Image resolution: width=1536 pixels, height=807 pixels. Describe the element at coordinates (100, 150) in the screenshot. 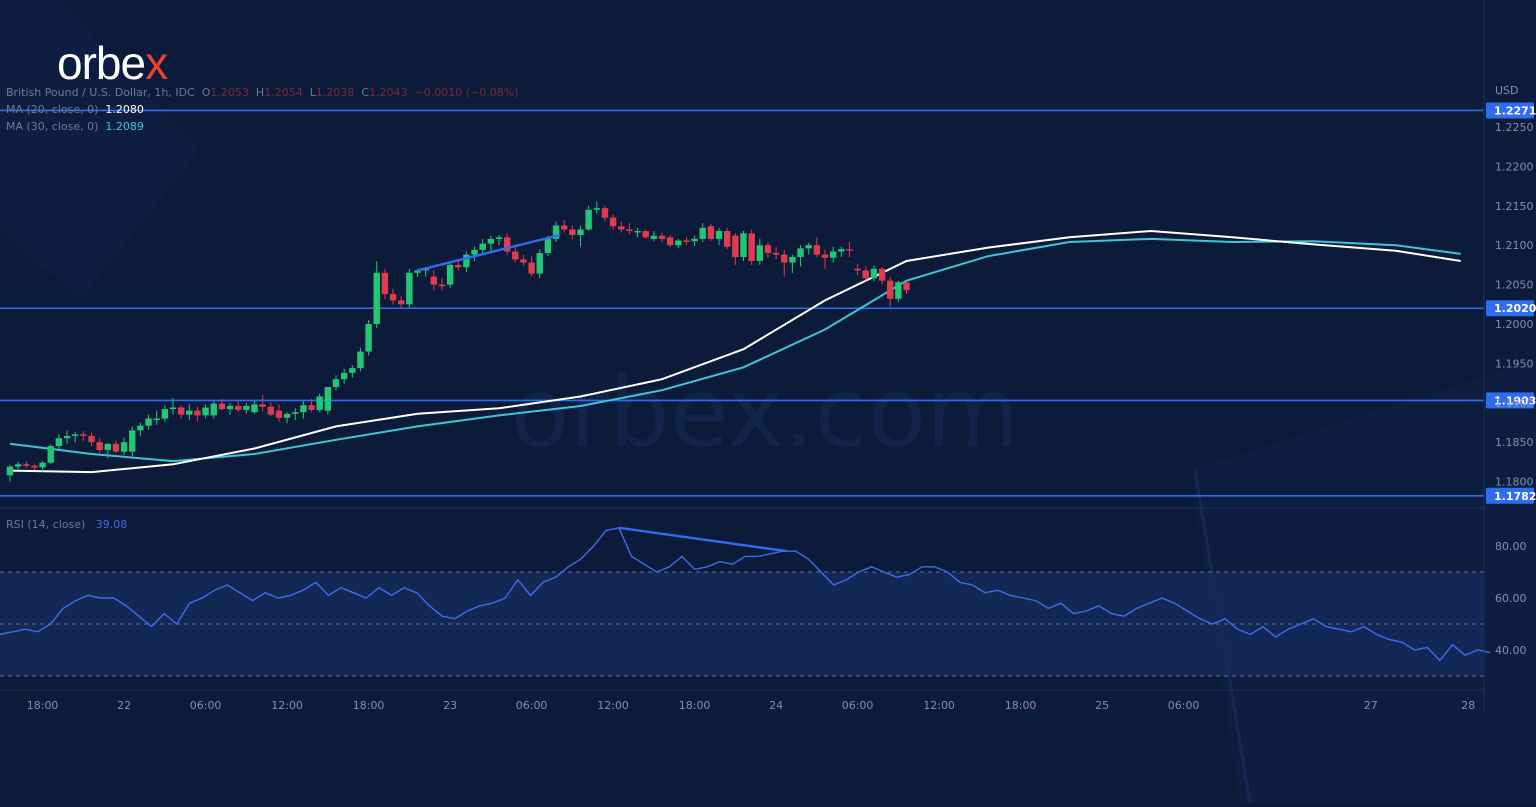

I see `bg-shape` at that location.